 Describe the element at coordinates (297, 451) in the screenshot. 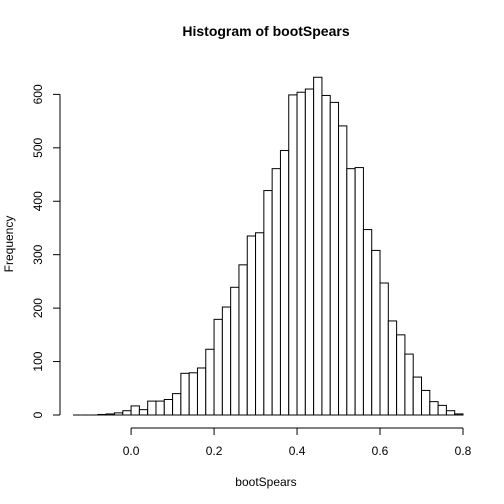

I see `x-tick-label: 0.4` at that location.